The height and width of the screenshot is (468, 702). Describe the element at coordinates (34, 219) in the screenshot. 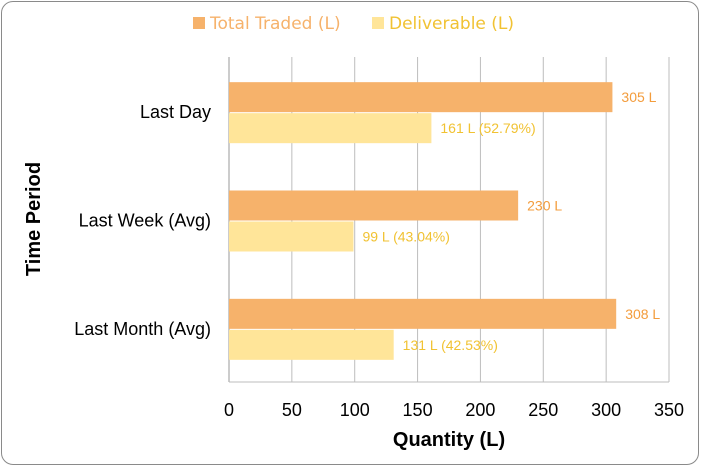

I see `y-axis-title: Time Period` at that location.